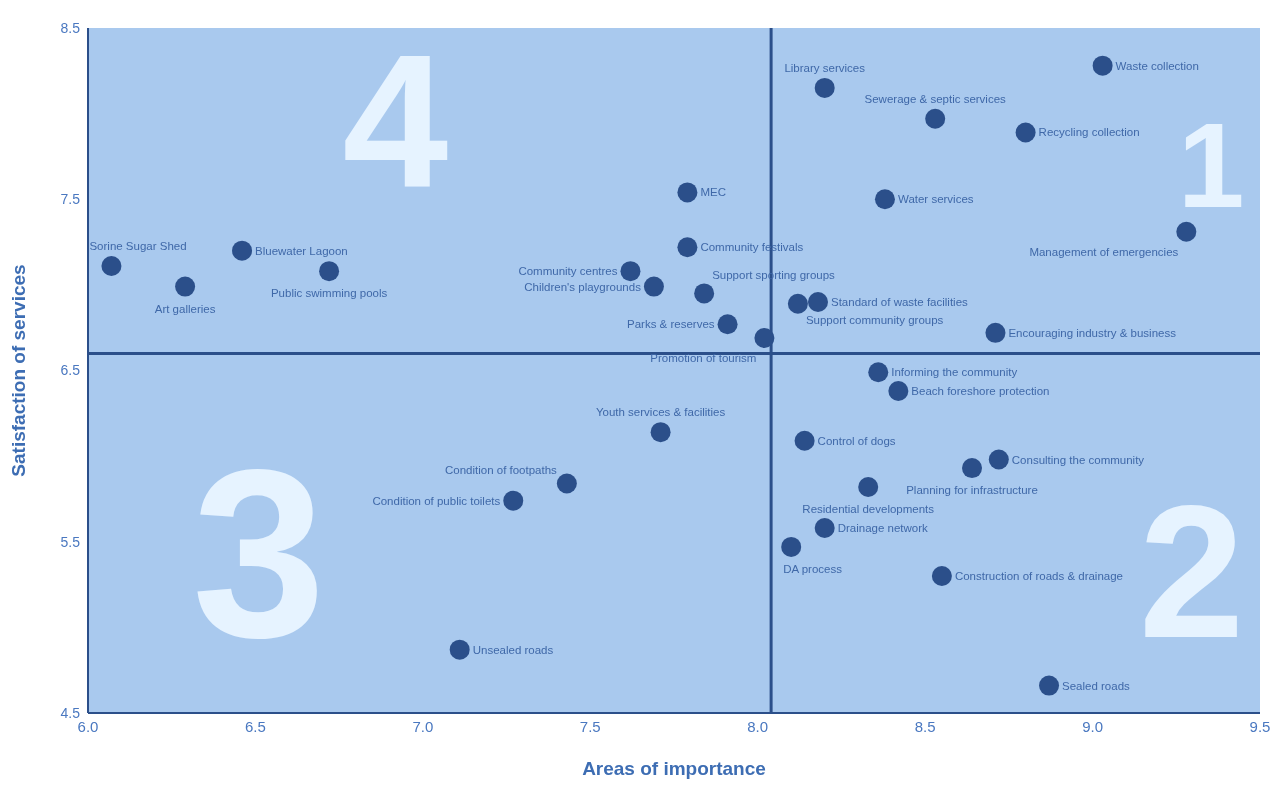 This screenshot has height=801, width=1278. Describe the element at coordinates (1089, 132) in the screenshot. I see `series-label: Recycling collection` at that location.